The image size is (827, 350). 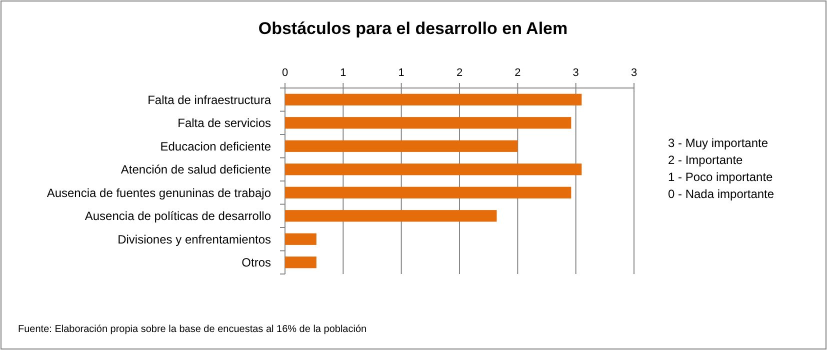 What do you see at coordinates (192, 329) in the screenshot?
I see `source-note: Fuente: Elaboración propia sobre la base de encuestas al 16% de la población` at bounding box center [192, 329].